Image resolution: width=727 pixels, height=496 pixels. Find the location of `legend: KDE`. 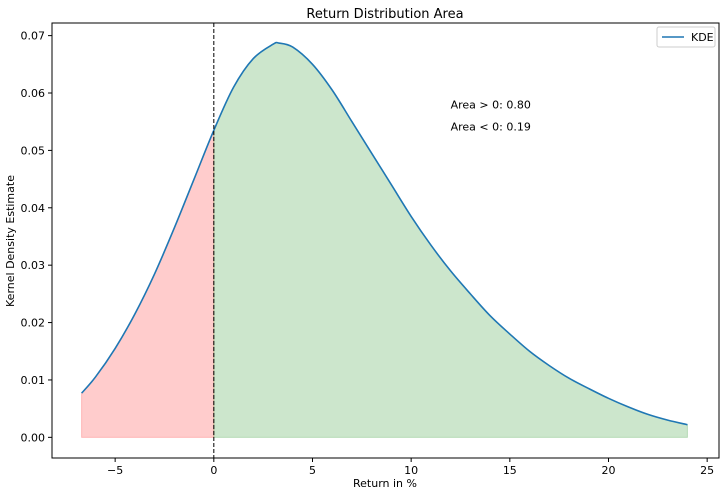

legend: KDE is located at coordinates (686, 37).